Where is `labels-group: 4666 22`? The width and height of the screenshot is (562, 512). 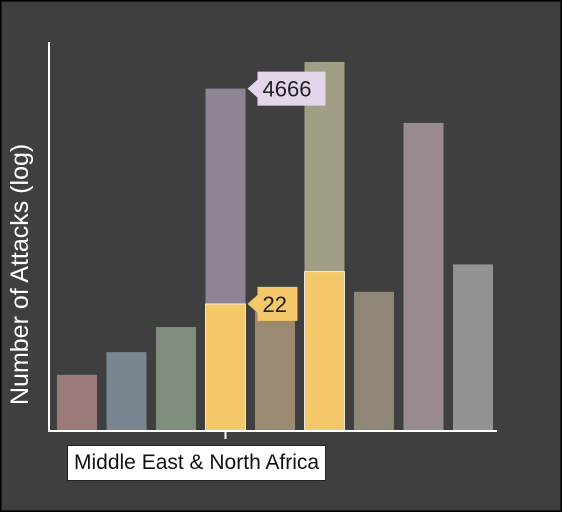
labels-group: 4666 22 is located at coordinates (275, 255).